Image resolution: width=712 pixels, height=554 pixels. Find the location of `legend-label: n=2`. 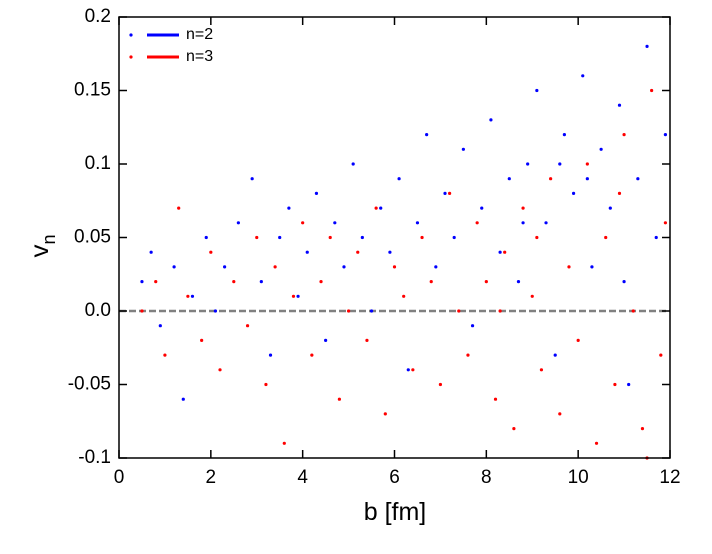

legend-label: n=2 is located at coordinates (199, 34).